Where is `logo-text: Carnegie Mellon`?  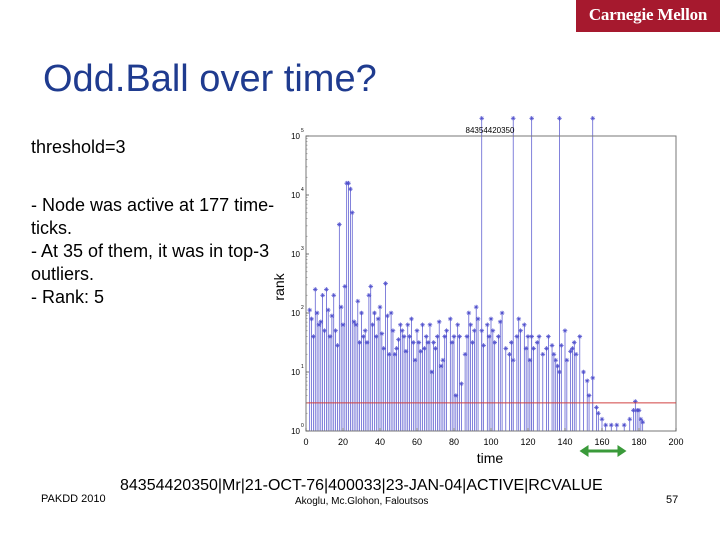 logo-text: Carnegie Mellon is located at coordinates (648, 14).